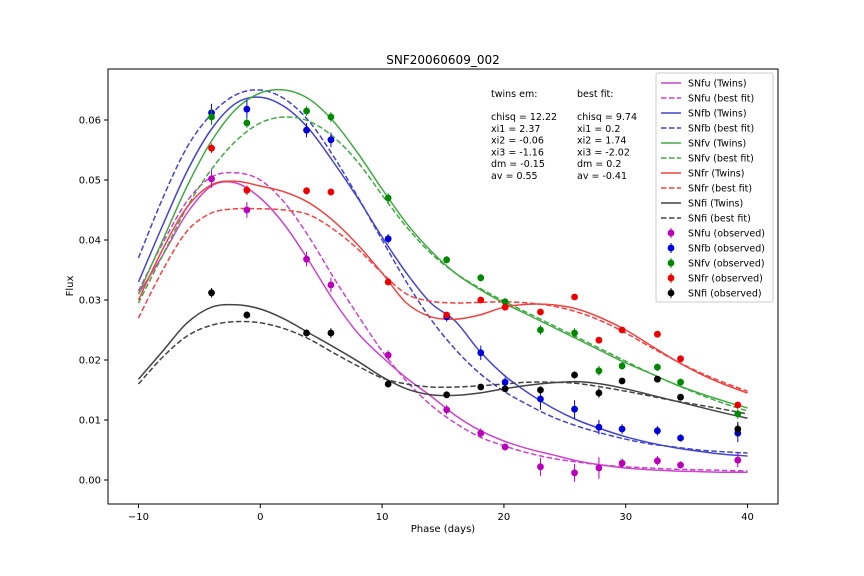  What do you see at coordinates (260, 517) in the screenshot?
I see `x-tick-label: 0` at bounding box center [260, 517].